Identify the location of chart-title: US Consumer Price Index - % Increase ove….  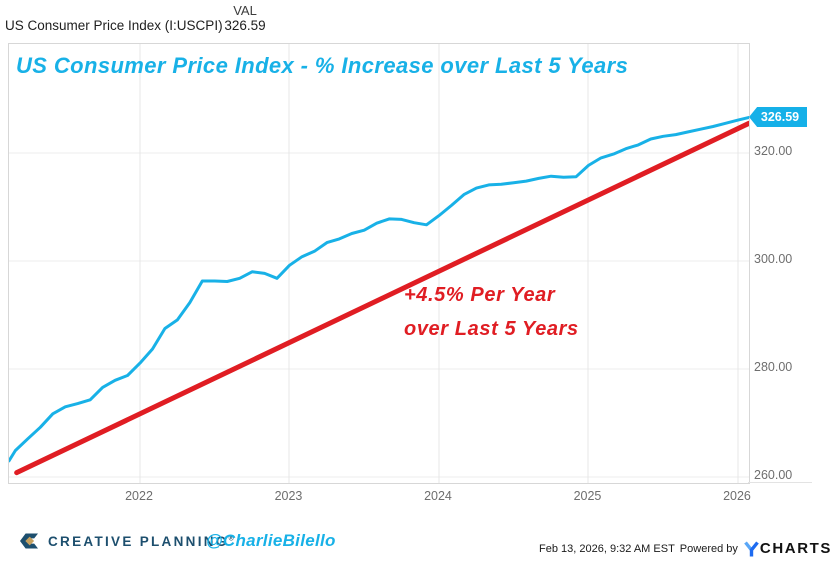
(322, 65).